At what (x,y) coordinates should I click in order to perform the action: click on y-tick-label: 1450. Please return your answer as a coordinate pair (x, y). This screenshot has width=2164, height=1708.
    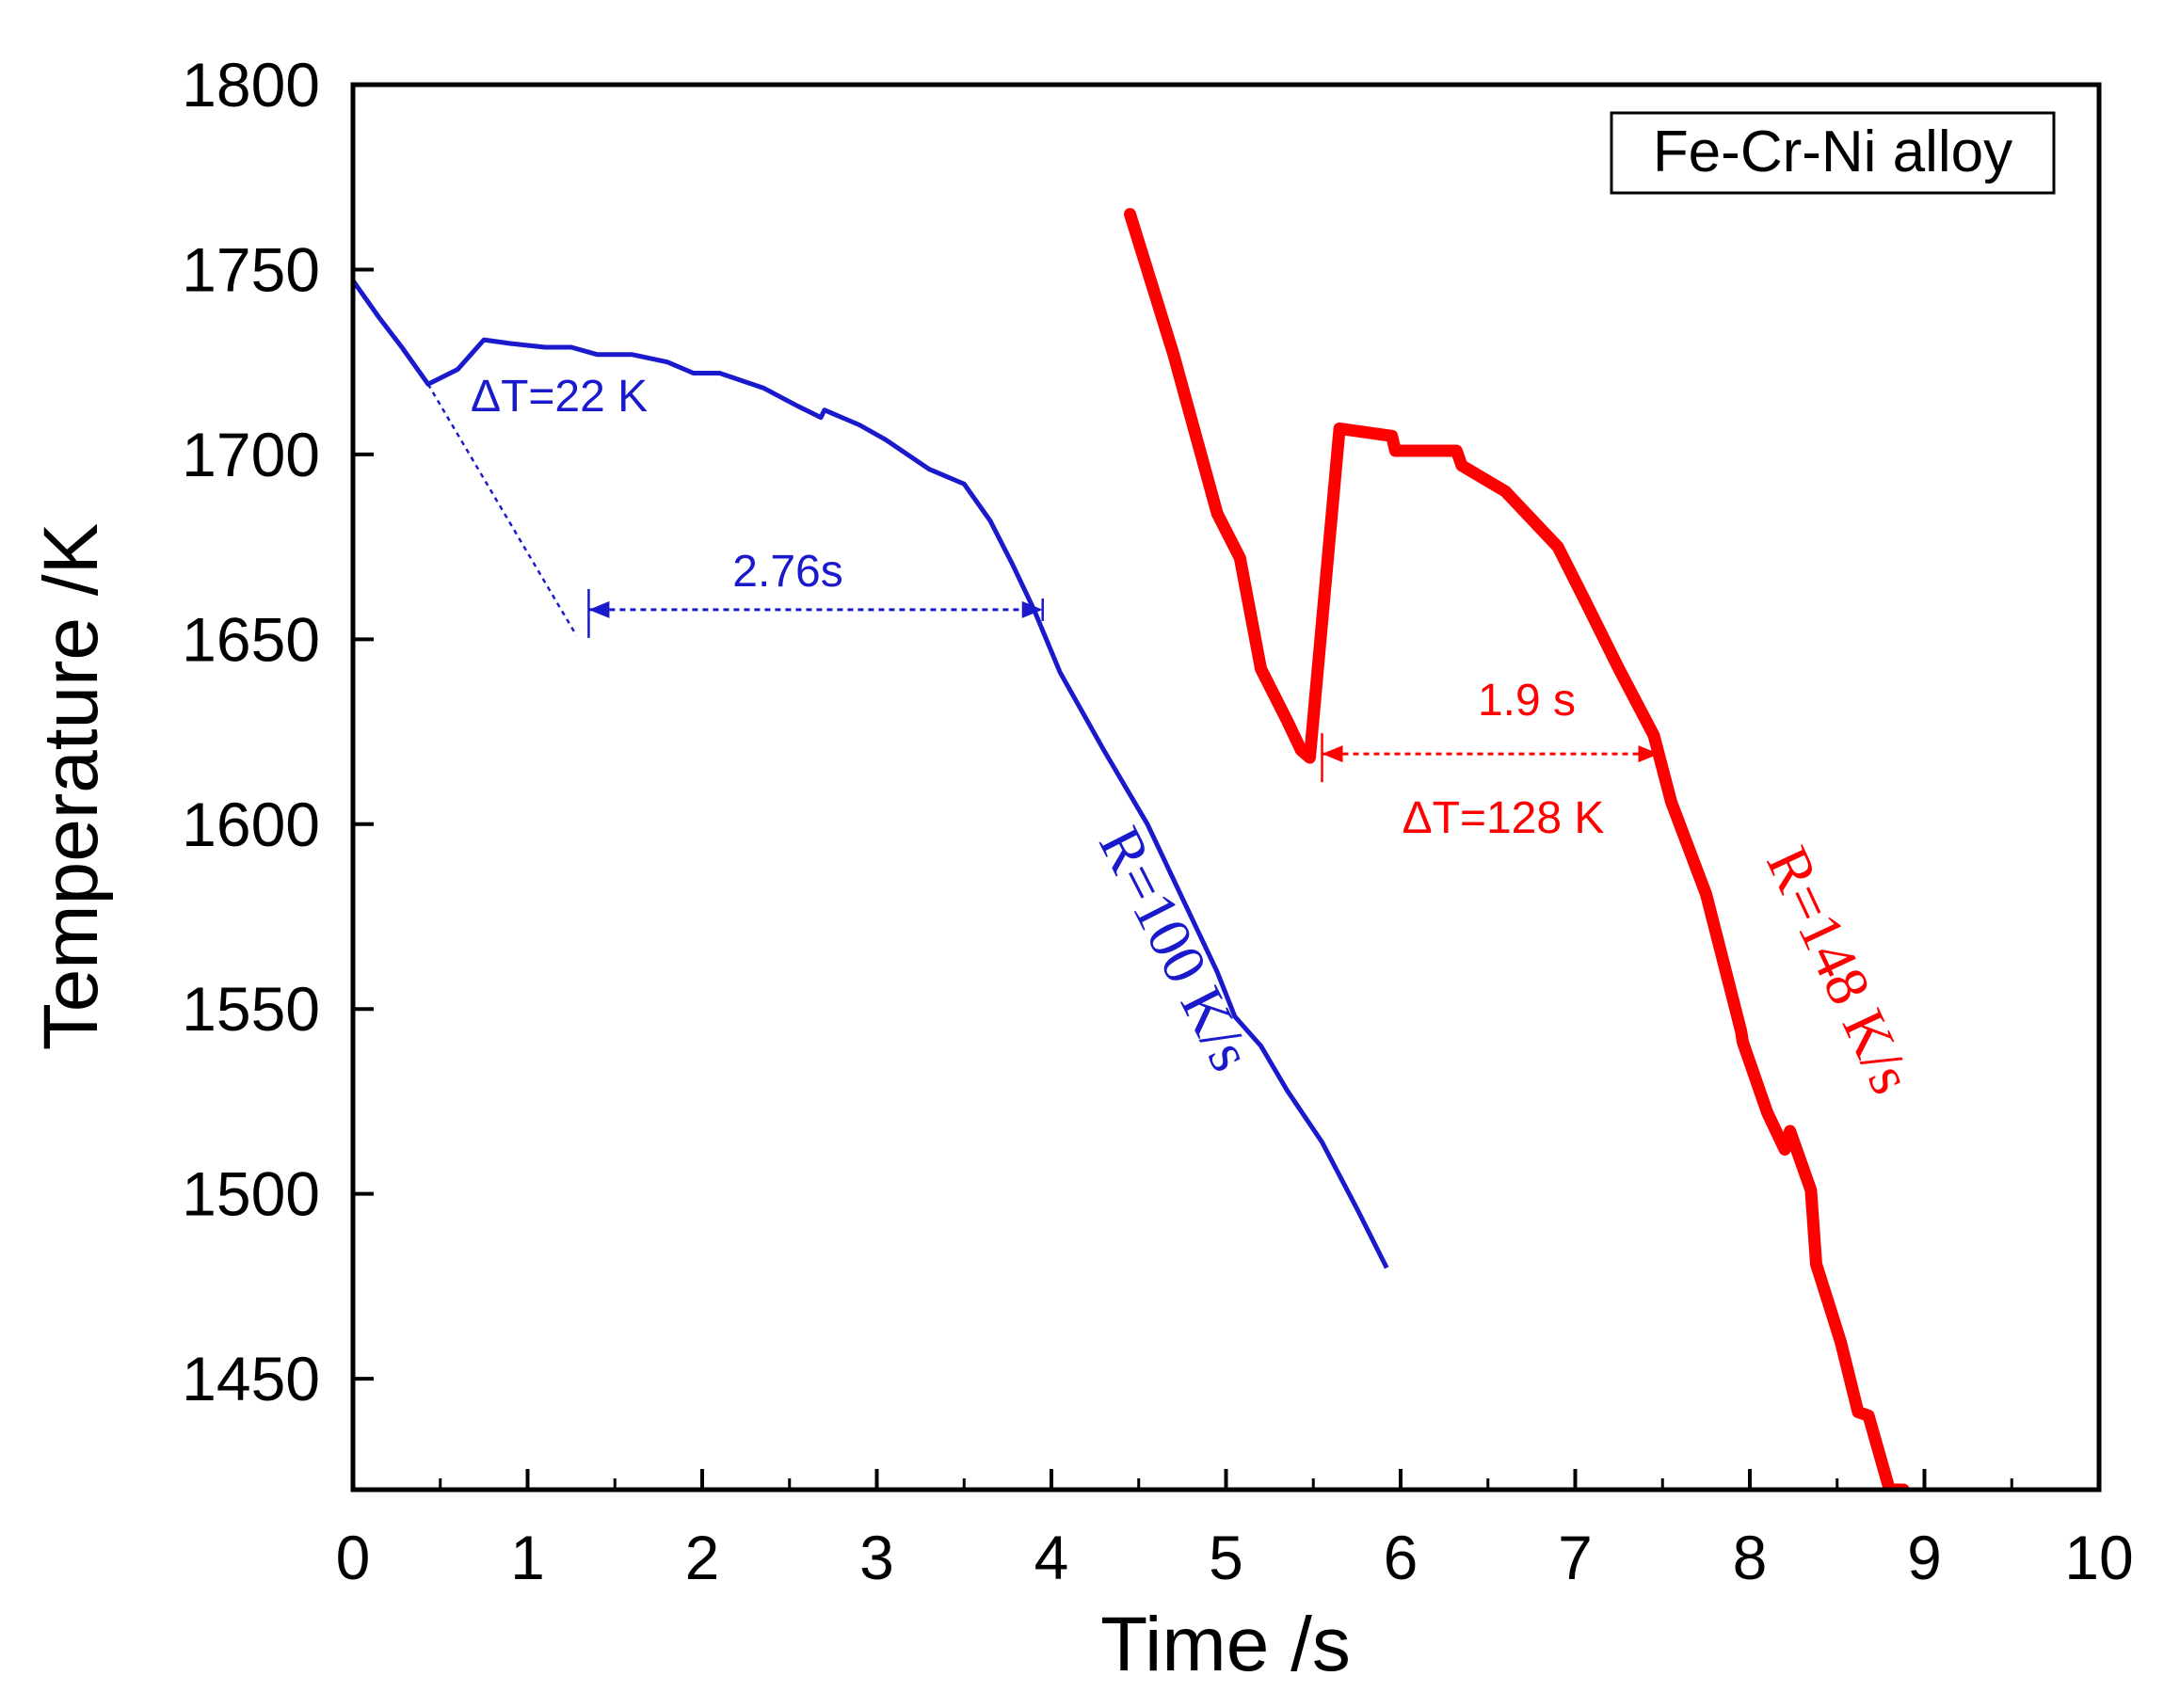
    Looking at the image, I should click on (251, 1378).